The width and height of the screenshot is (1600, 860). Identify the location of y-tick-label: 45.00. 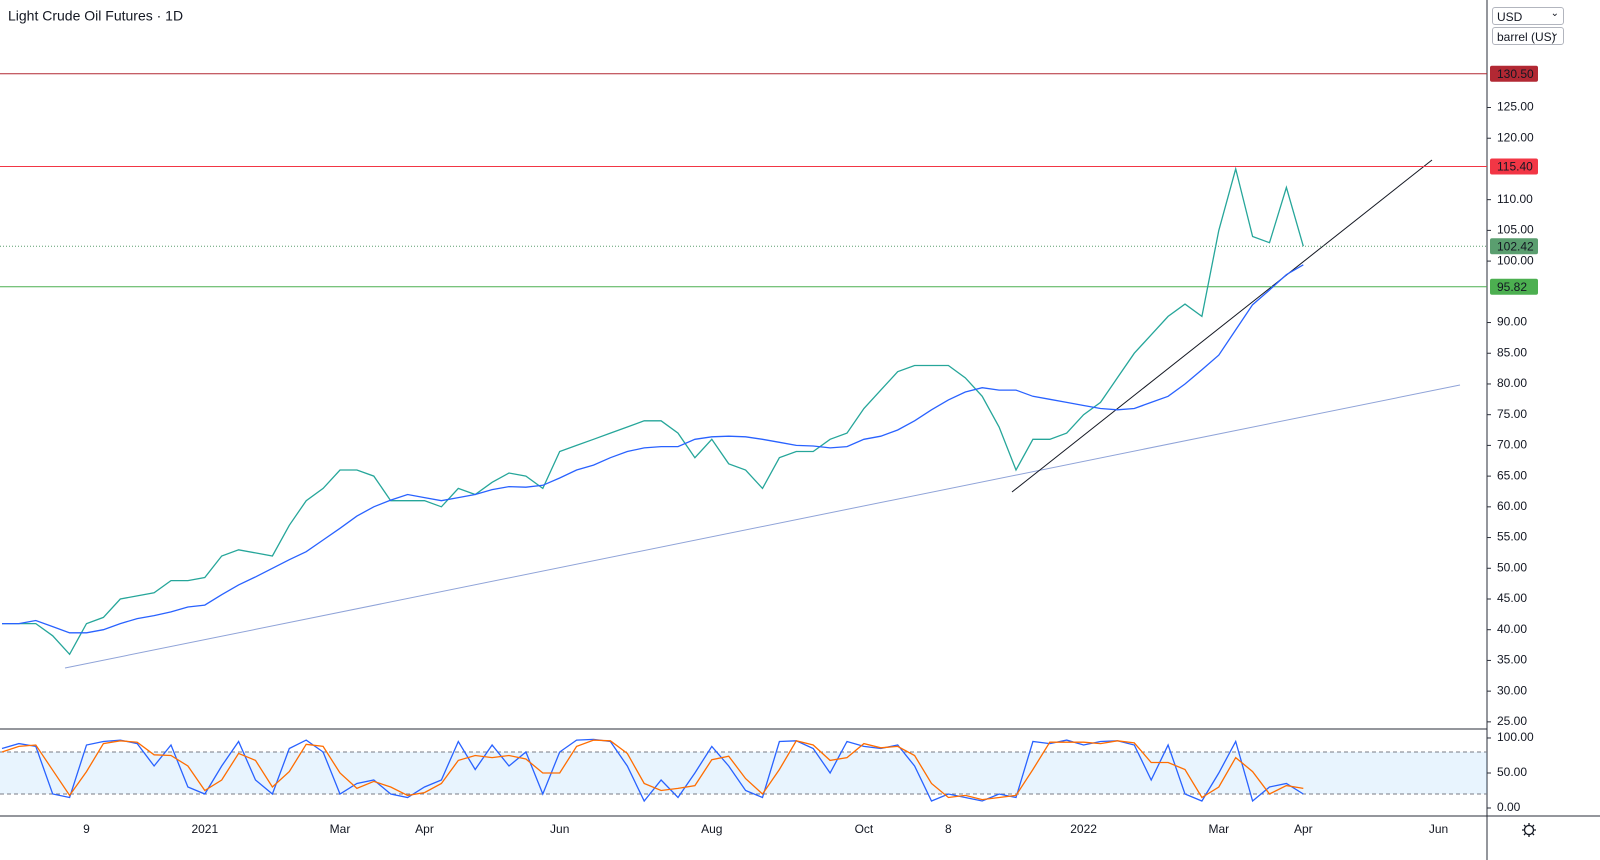
(1512, 598).